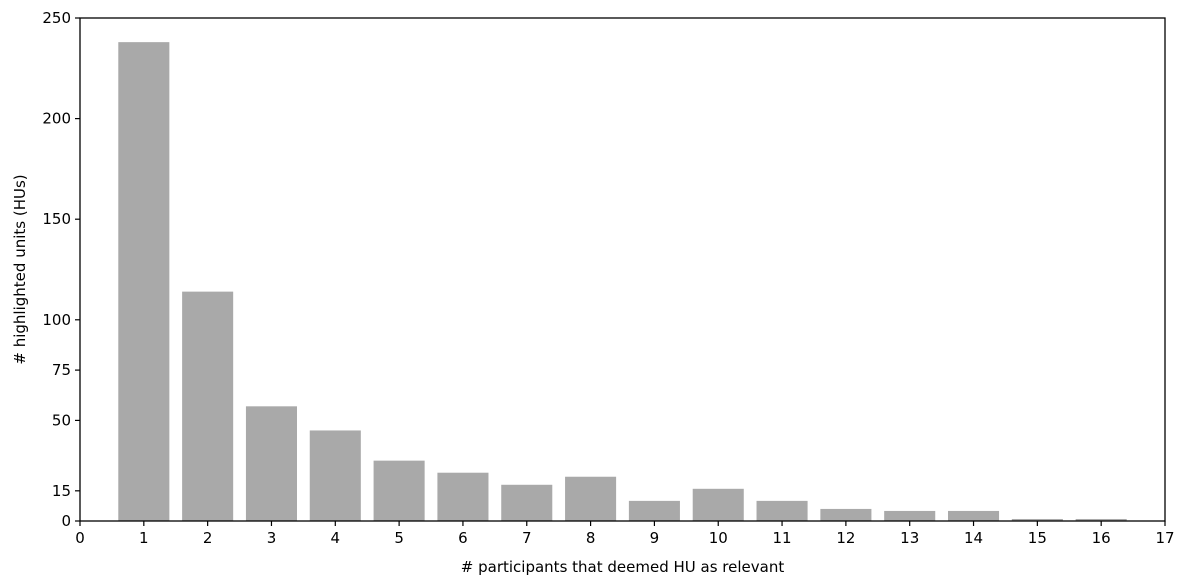 The height and width of the screenshot is (587, 1187). Describe the element at coordinates (782, 538) in the screenshot. I see `x-tick-label: 11` at that location.